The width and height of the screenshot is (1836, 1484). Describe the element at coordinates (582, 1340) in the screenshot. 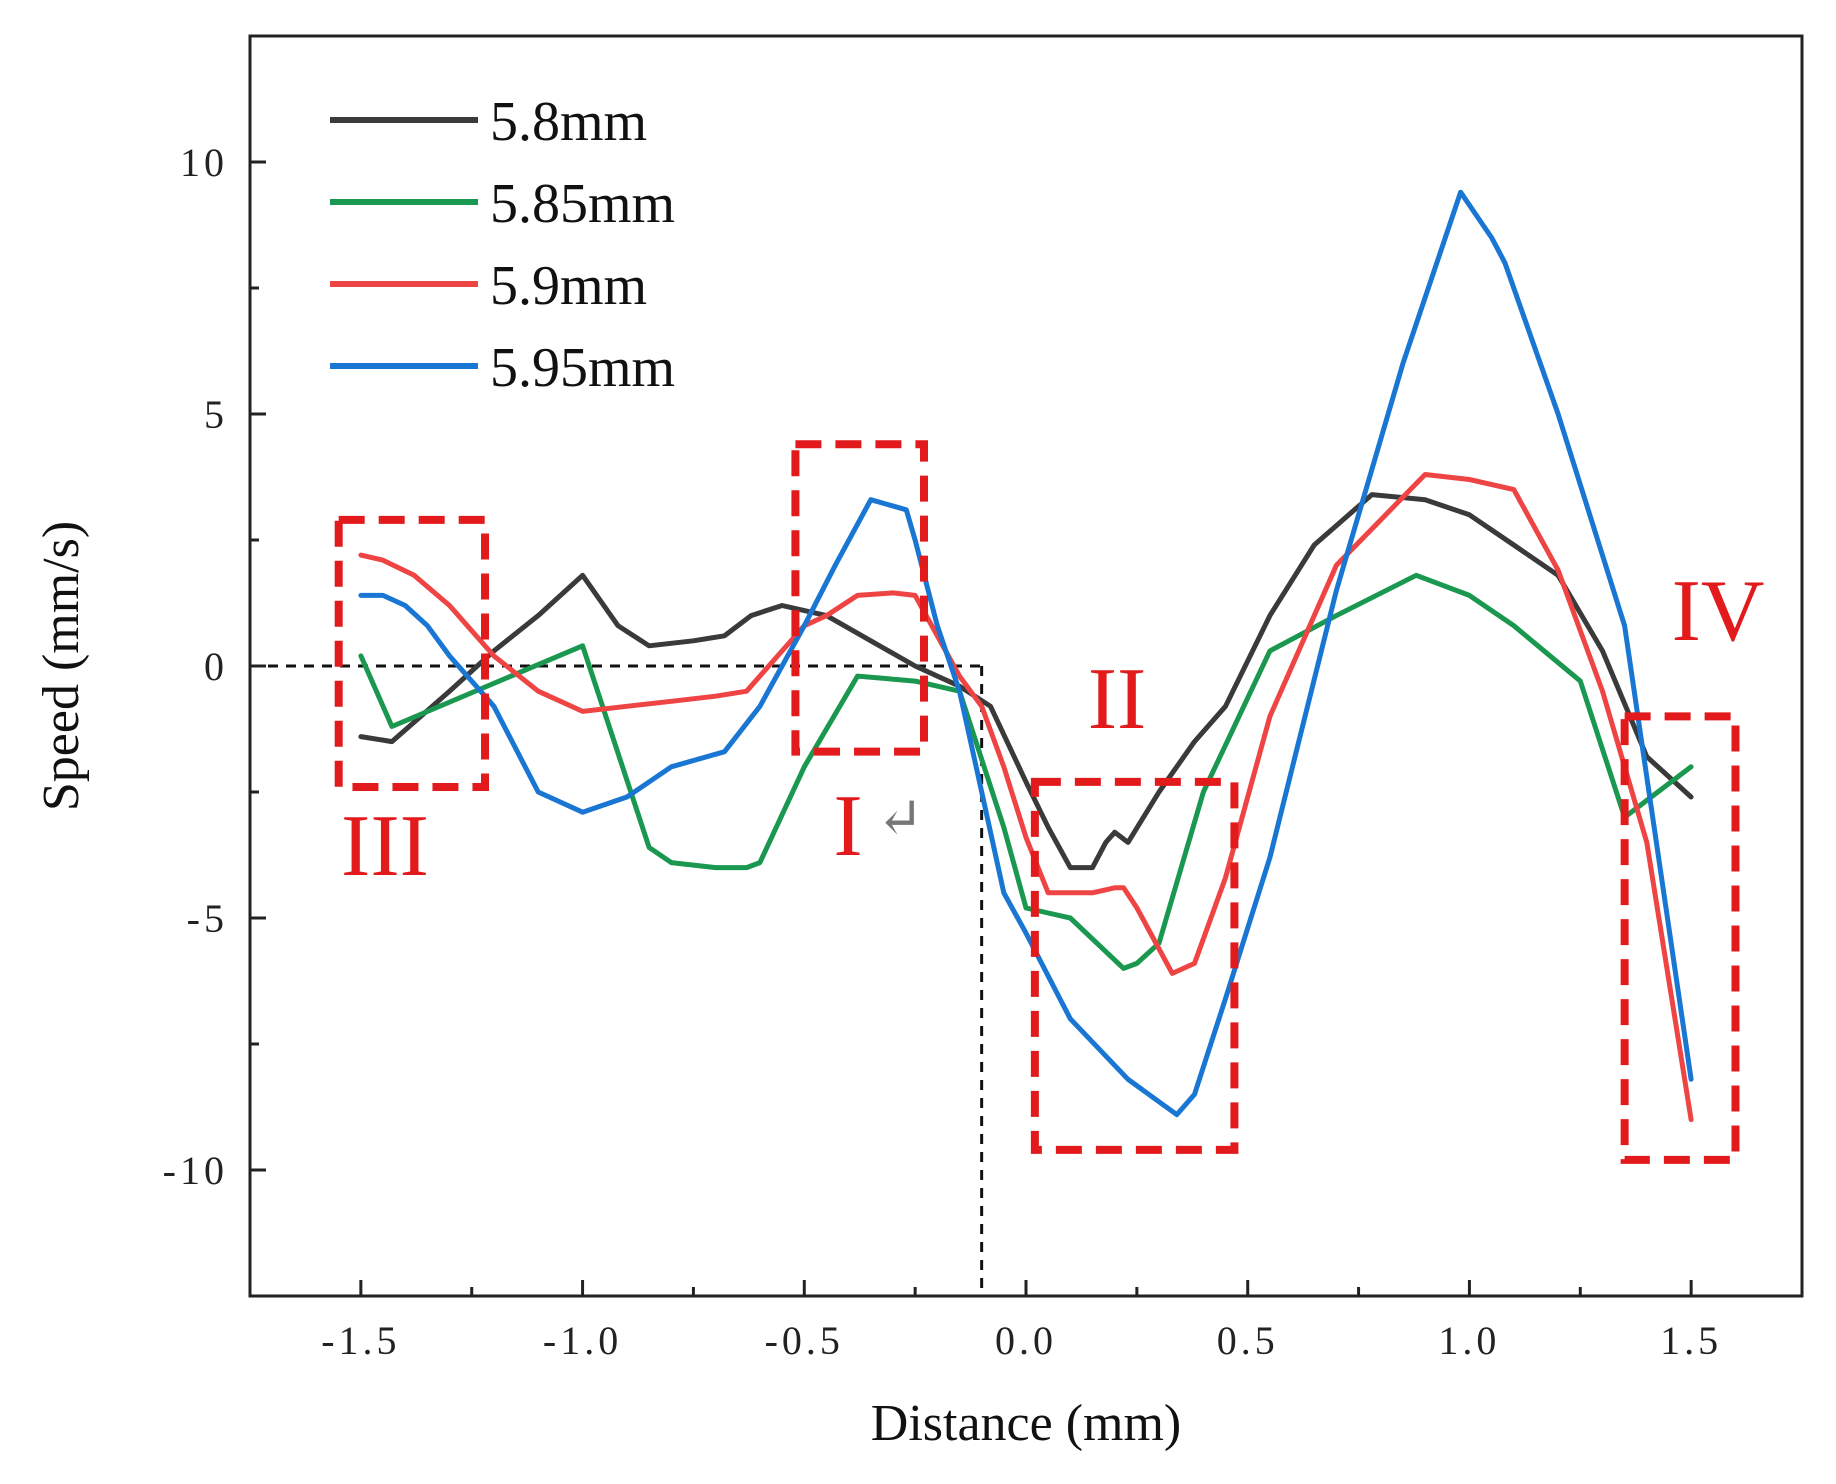

I see `x-tick-label: -1.0` at that location.